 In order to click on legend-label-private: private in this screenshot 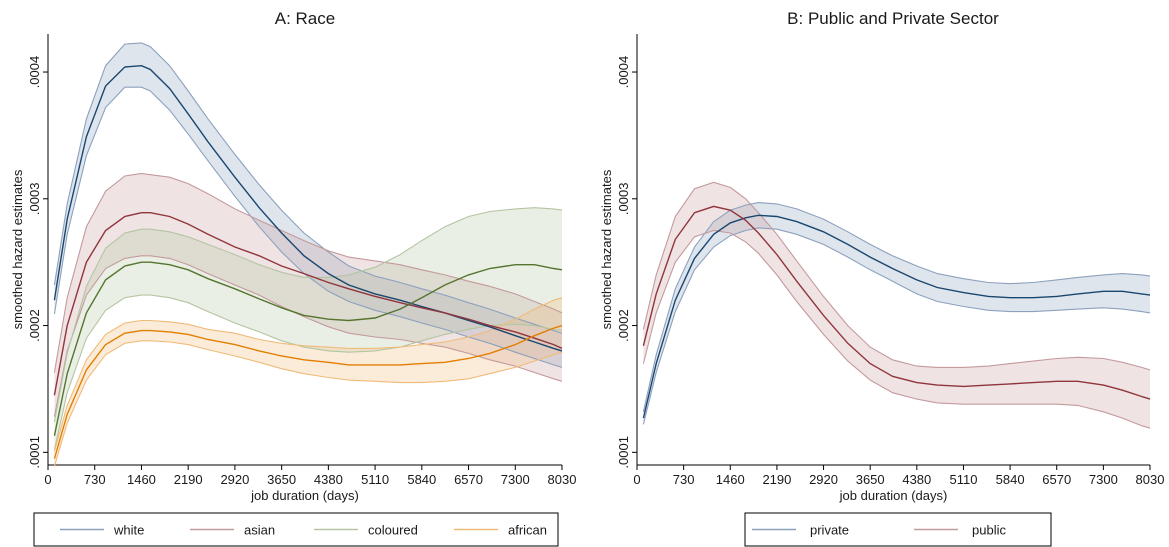, I will do `click(829, 530)`.